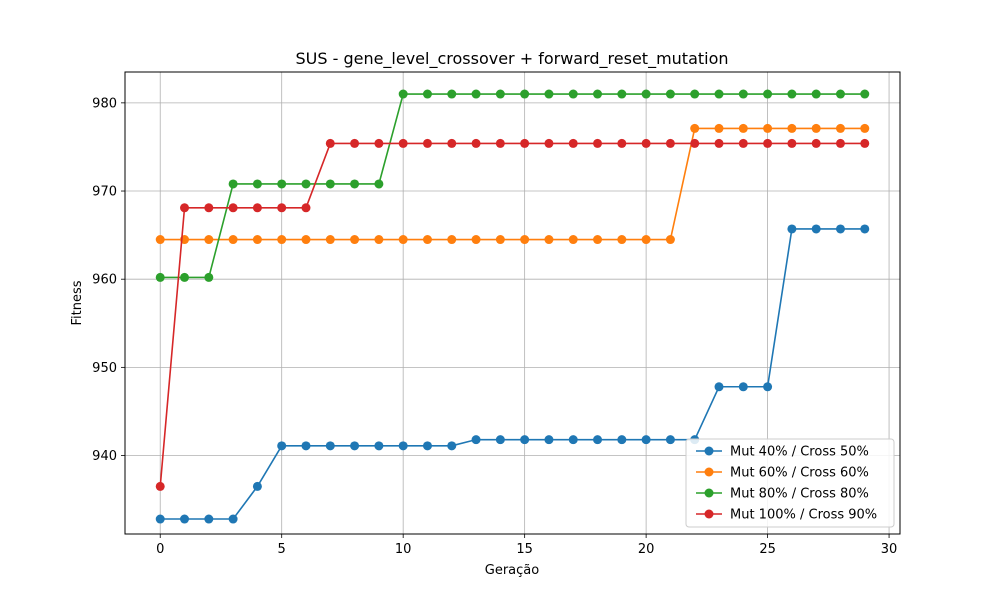  What do you see at coordinates (104, 368) in the screenshot?
I see `y-tick-label: 950` at bounding box center [104, 368].